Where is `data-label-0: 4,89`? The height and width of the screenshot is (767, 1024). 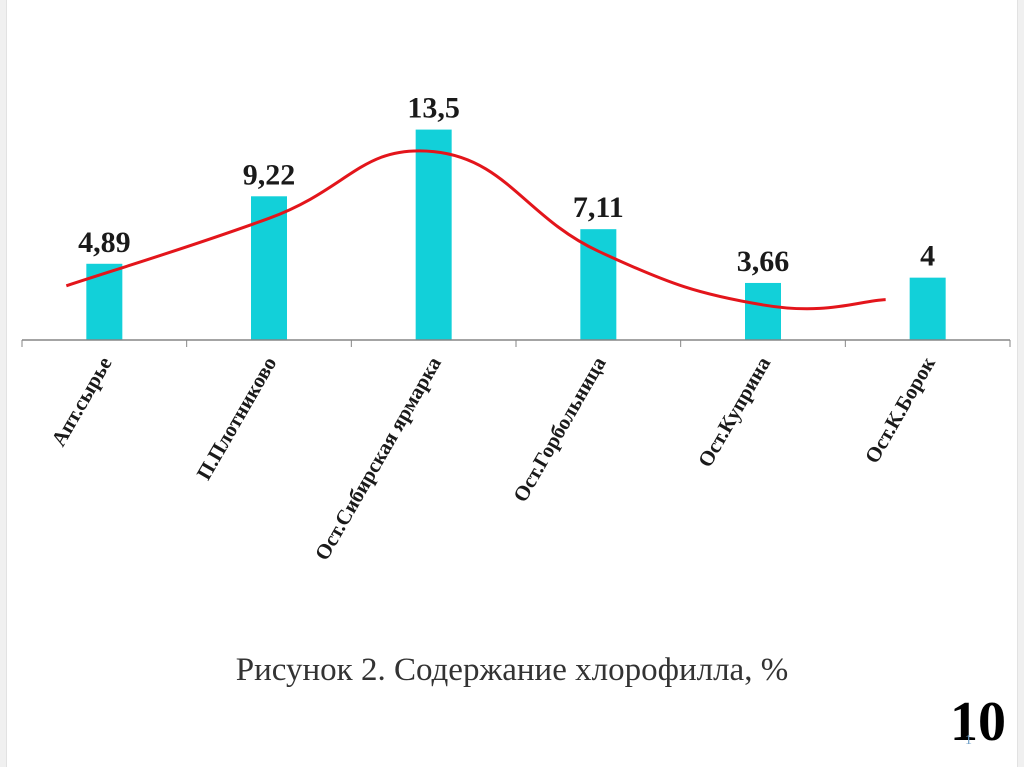 data-label-0: 4,89 is located at coordinates (104, 242).